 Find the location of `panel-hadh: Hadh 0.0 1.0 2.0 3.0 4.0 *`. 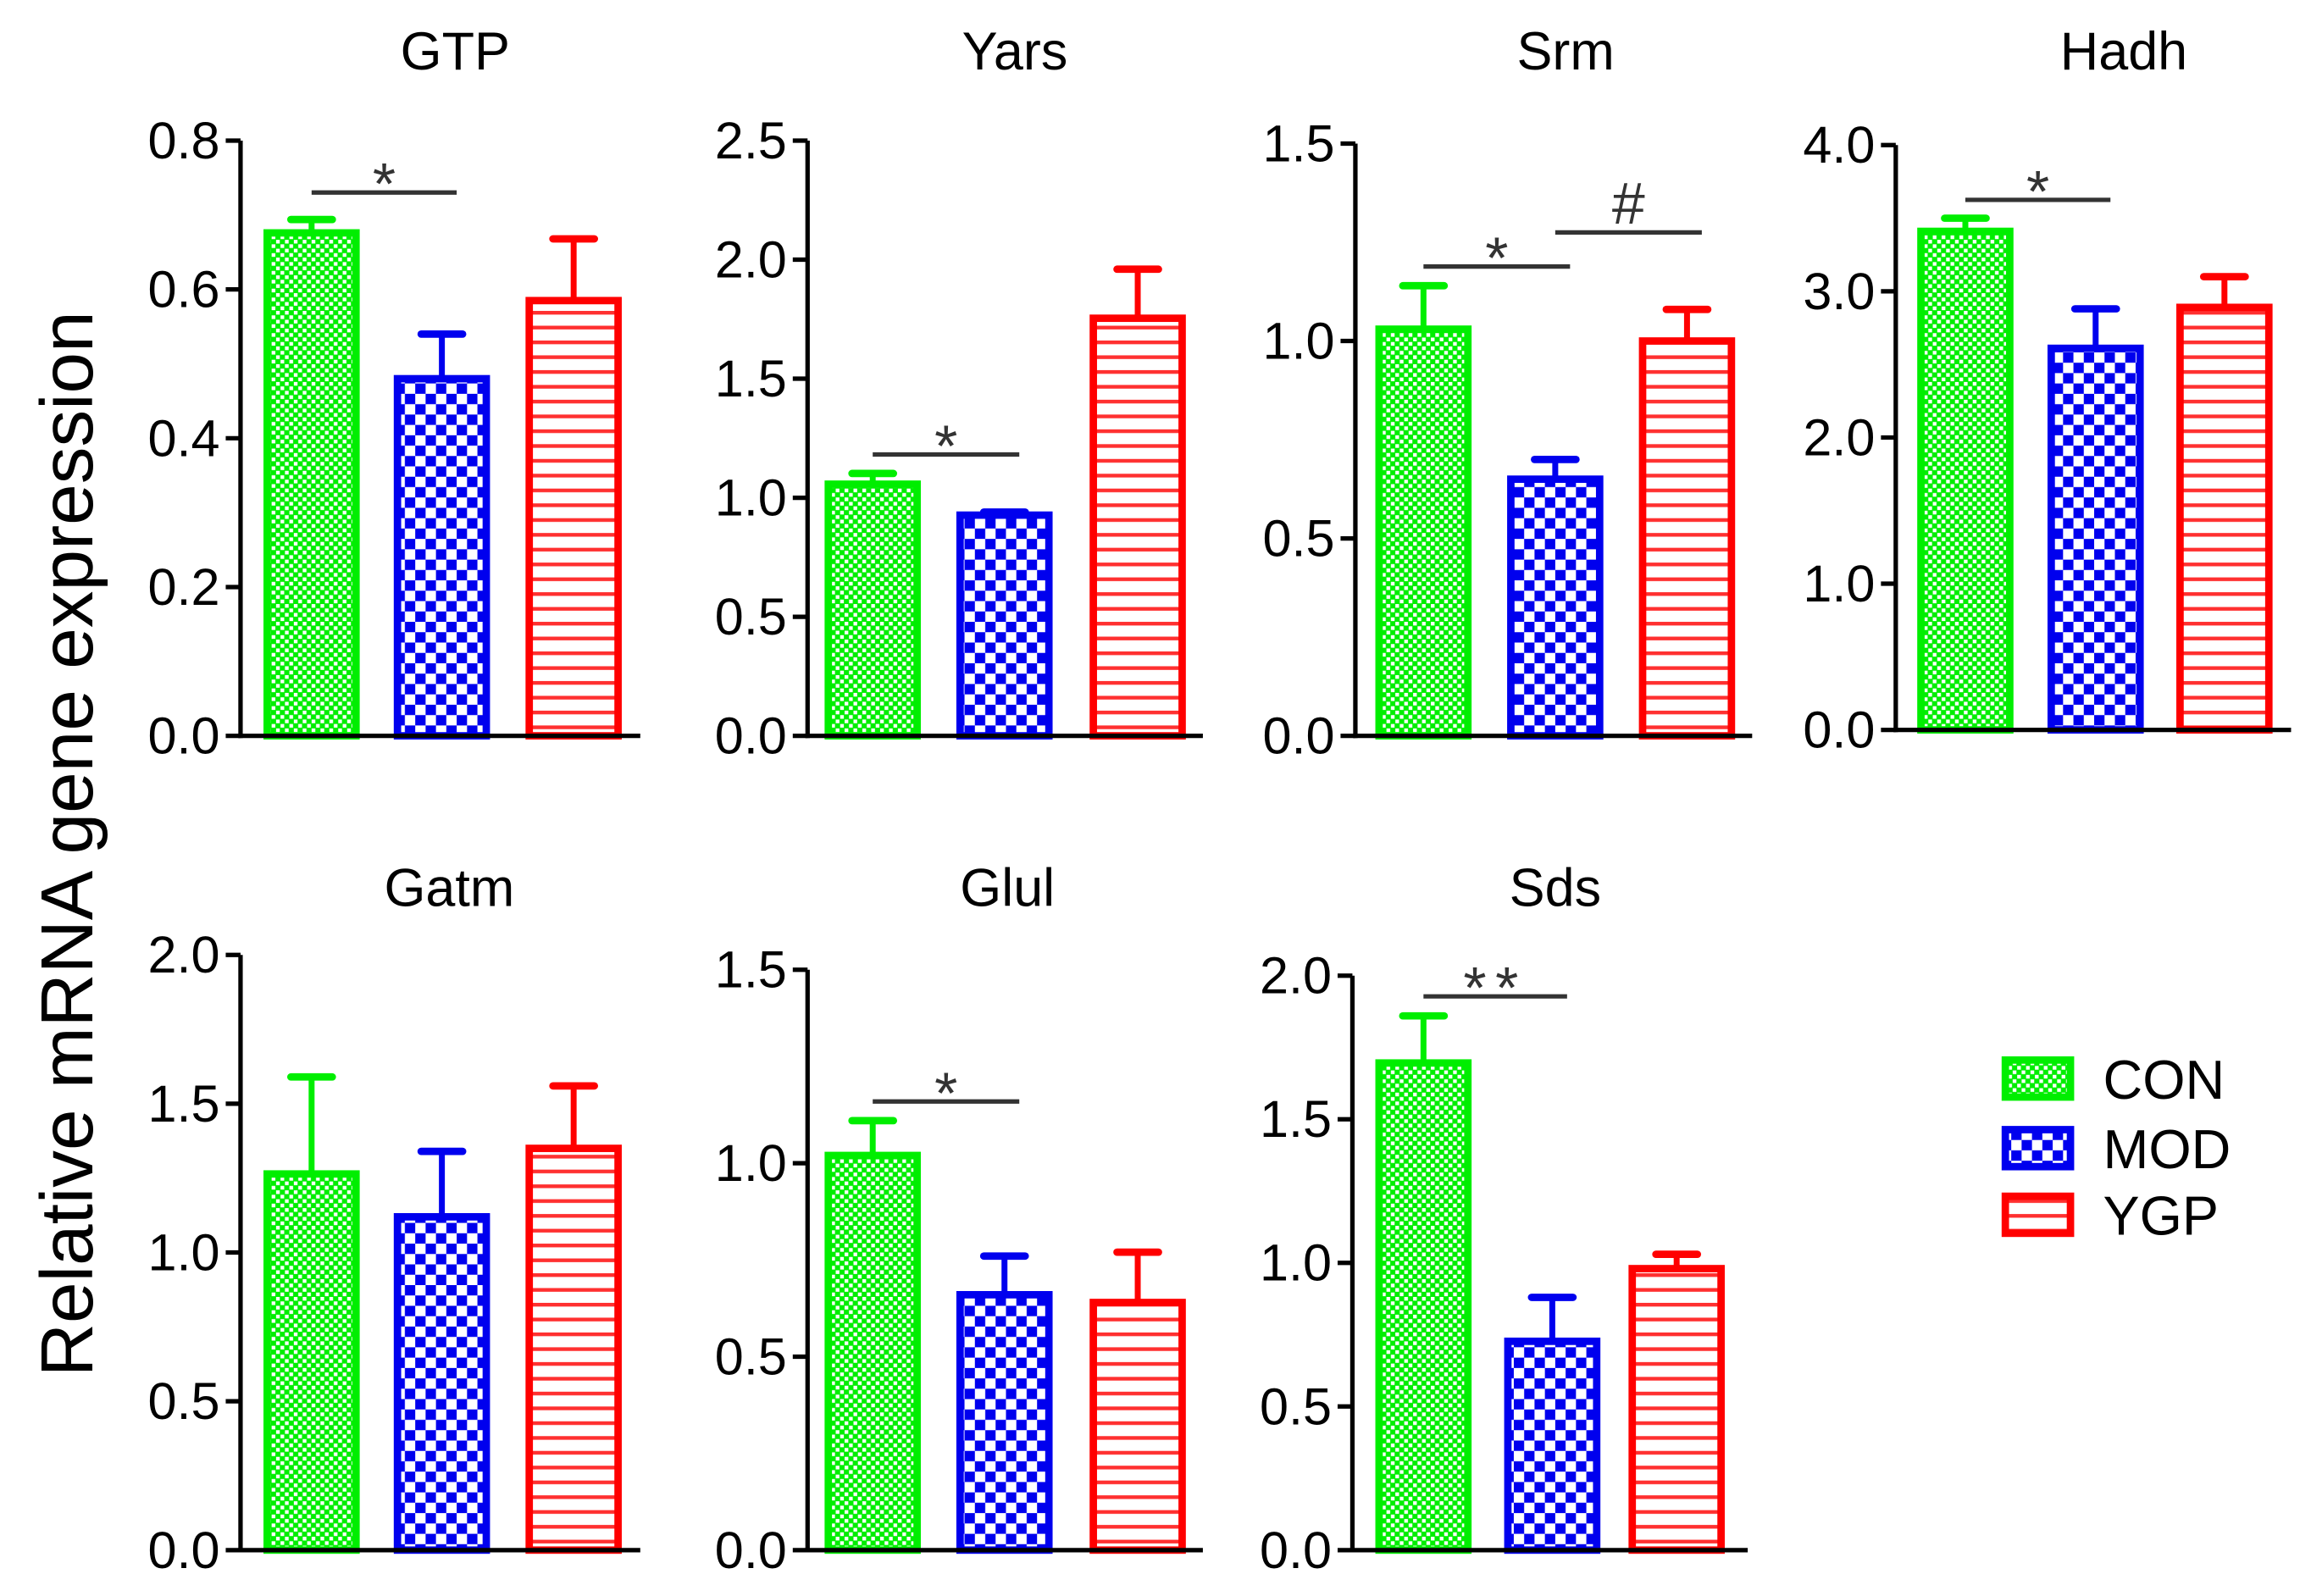

panel-hadh: Hadh 0.0 1.0 2.0 3.0 4.0 * is located at coordinates (2047, 390).